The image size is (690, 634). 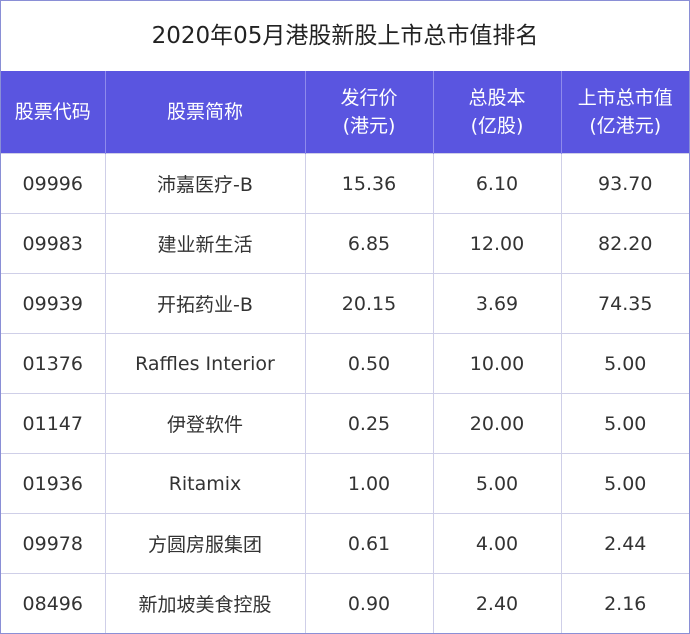 I want to click on total-shares-cell: 2.40, so click(x=496, y=603).